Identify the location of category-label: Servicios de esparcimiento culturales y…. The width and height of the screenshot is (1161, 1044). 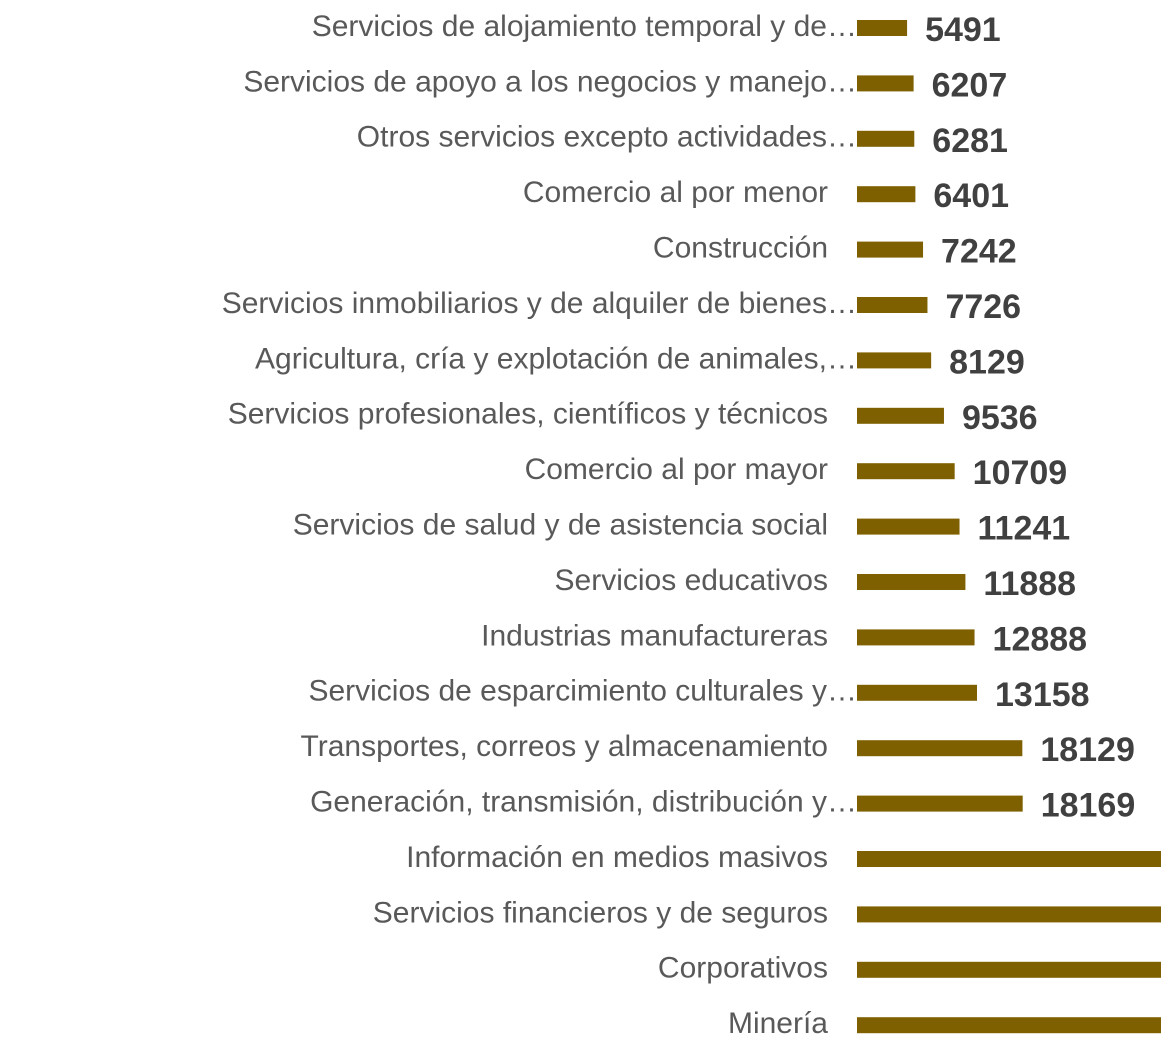
(582, 691).